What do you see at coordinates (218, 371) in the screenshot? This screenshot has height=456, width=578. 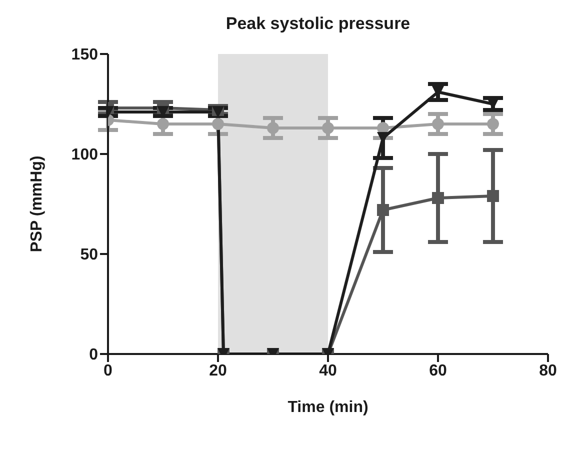 I see `x-tick-label: 20` at bounding box center [218, 371].